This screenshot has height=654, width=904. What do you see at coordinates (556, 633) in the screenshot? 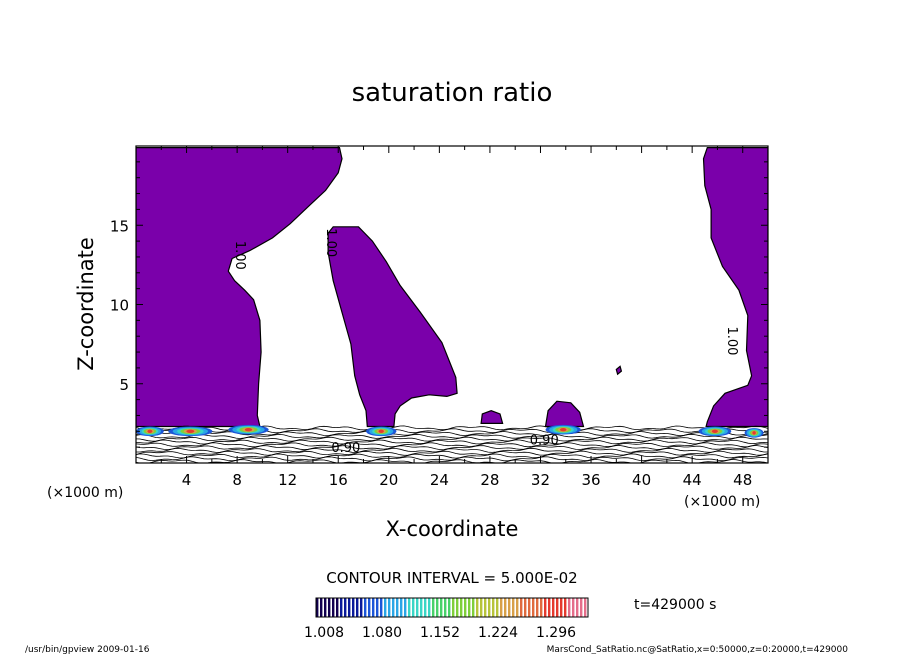
I see `colorbar-tick-label: 1.296` at bounding box center [556, 633].